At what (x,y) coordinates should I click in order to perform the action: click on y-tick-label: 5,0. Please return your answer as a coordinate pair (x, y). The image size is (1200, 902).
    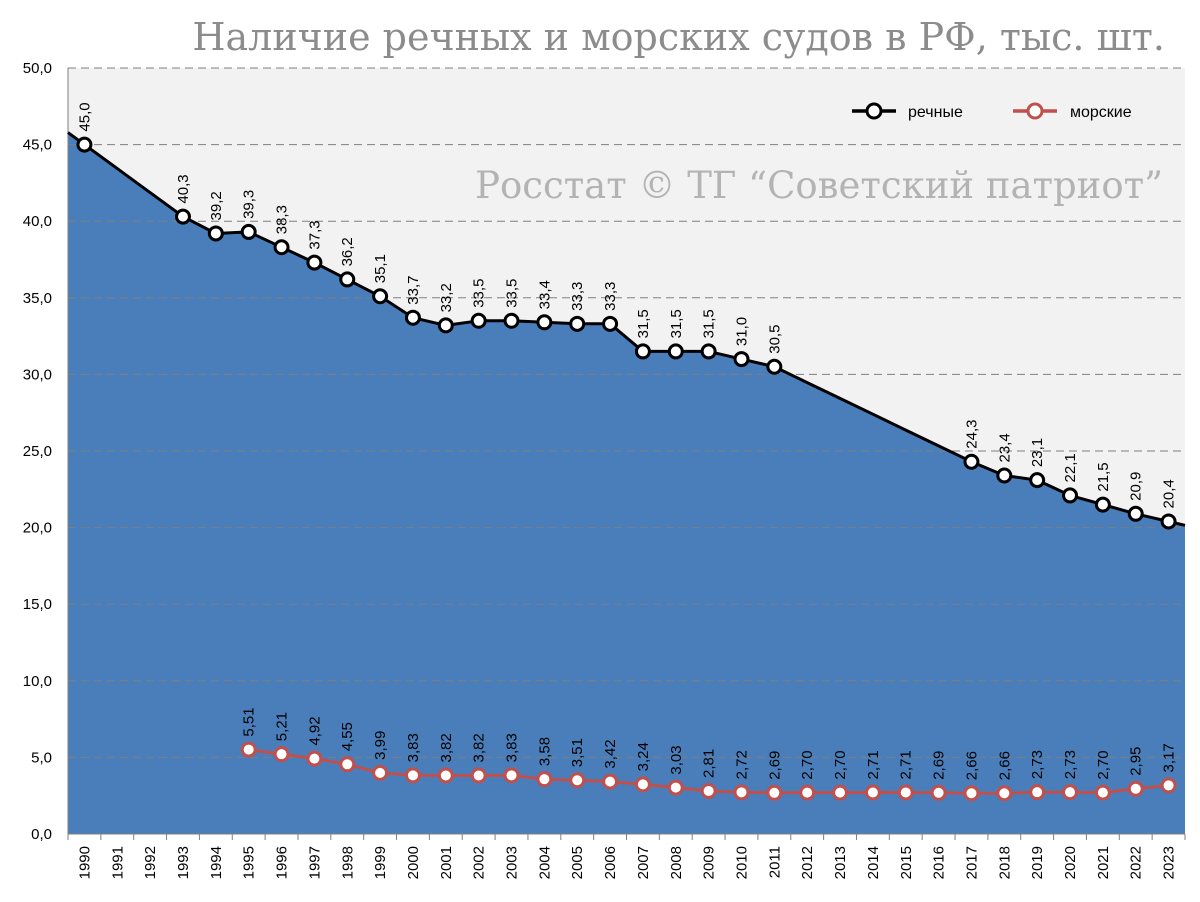
    Looking at the image, I should click on (41, 757).